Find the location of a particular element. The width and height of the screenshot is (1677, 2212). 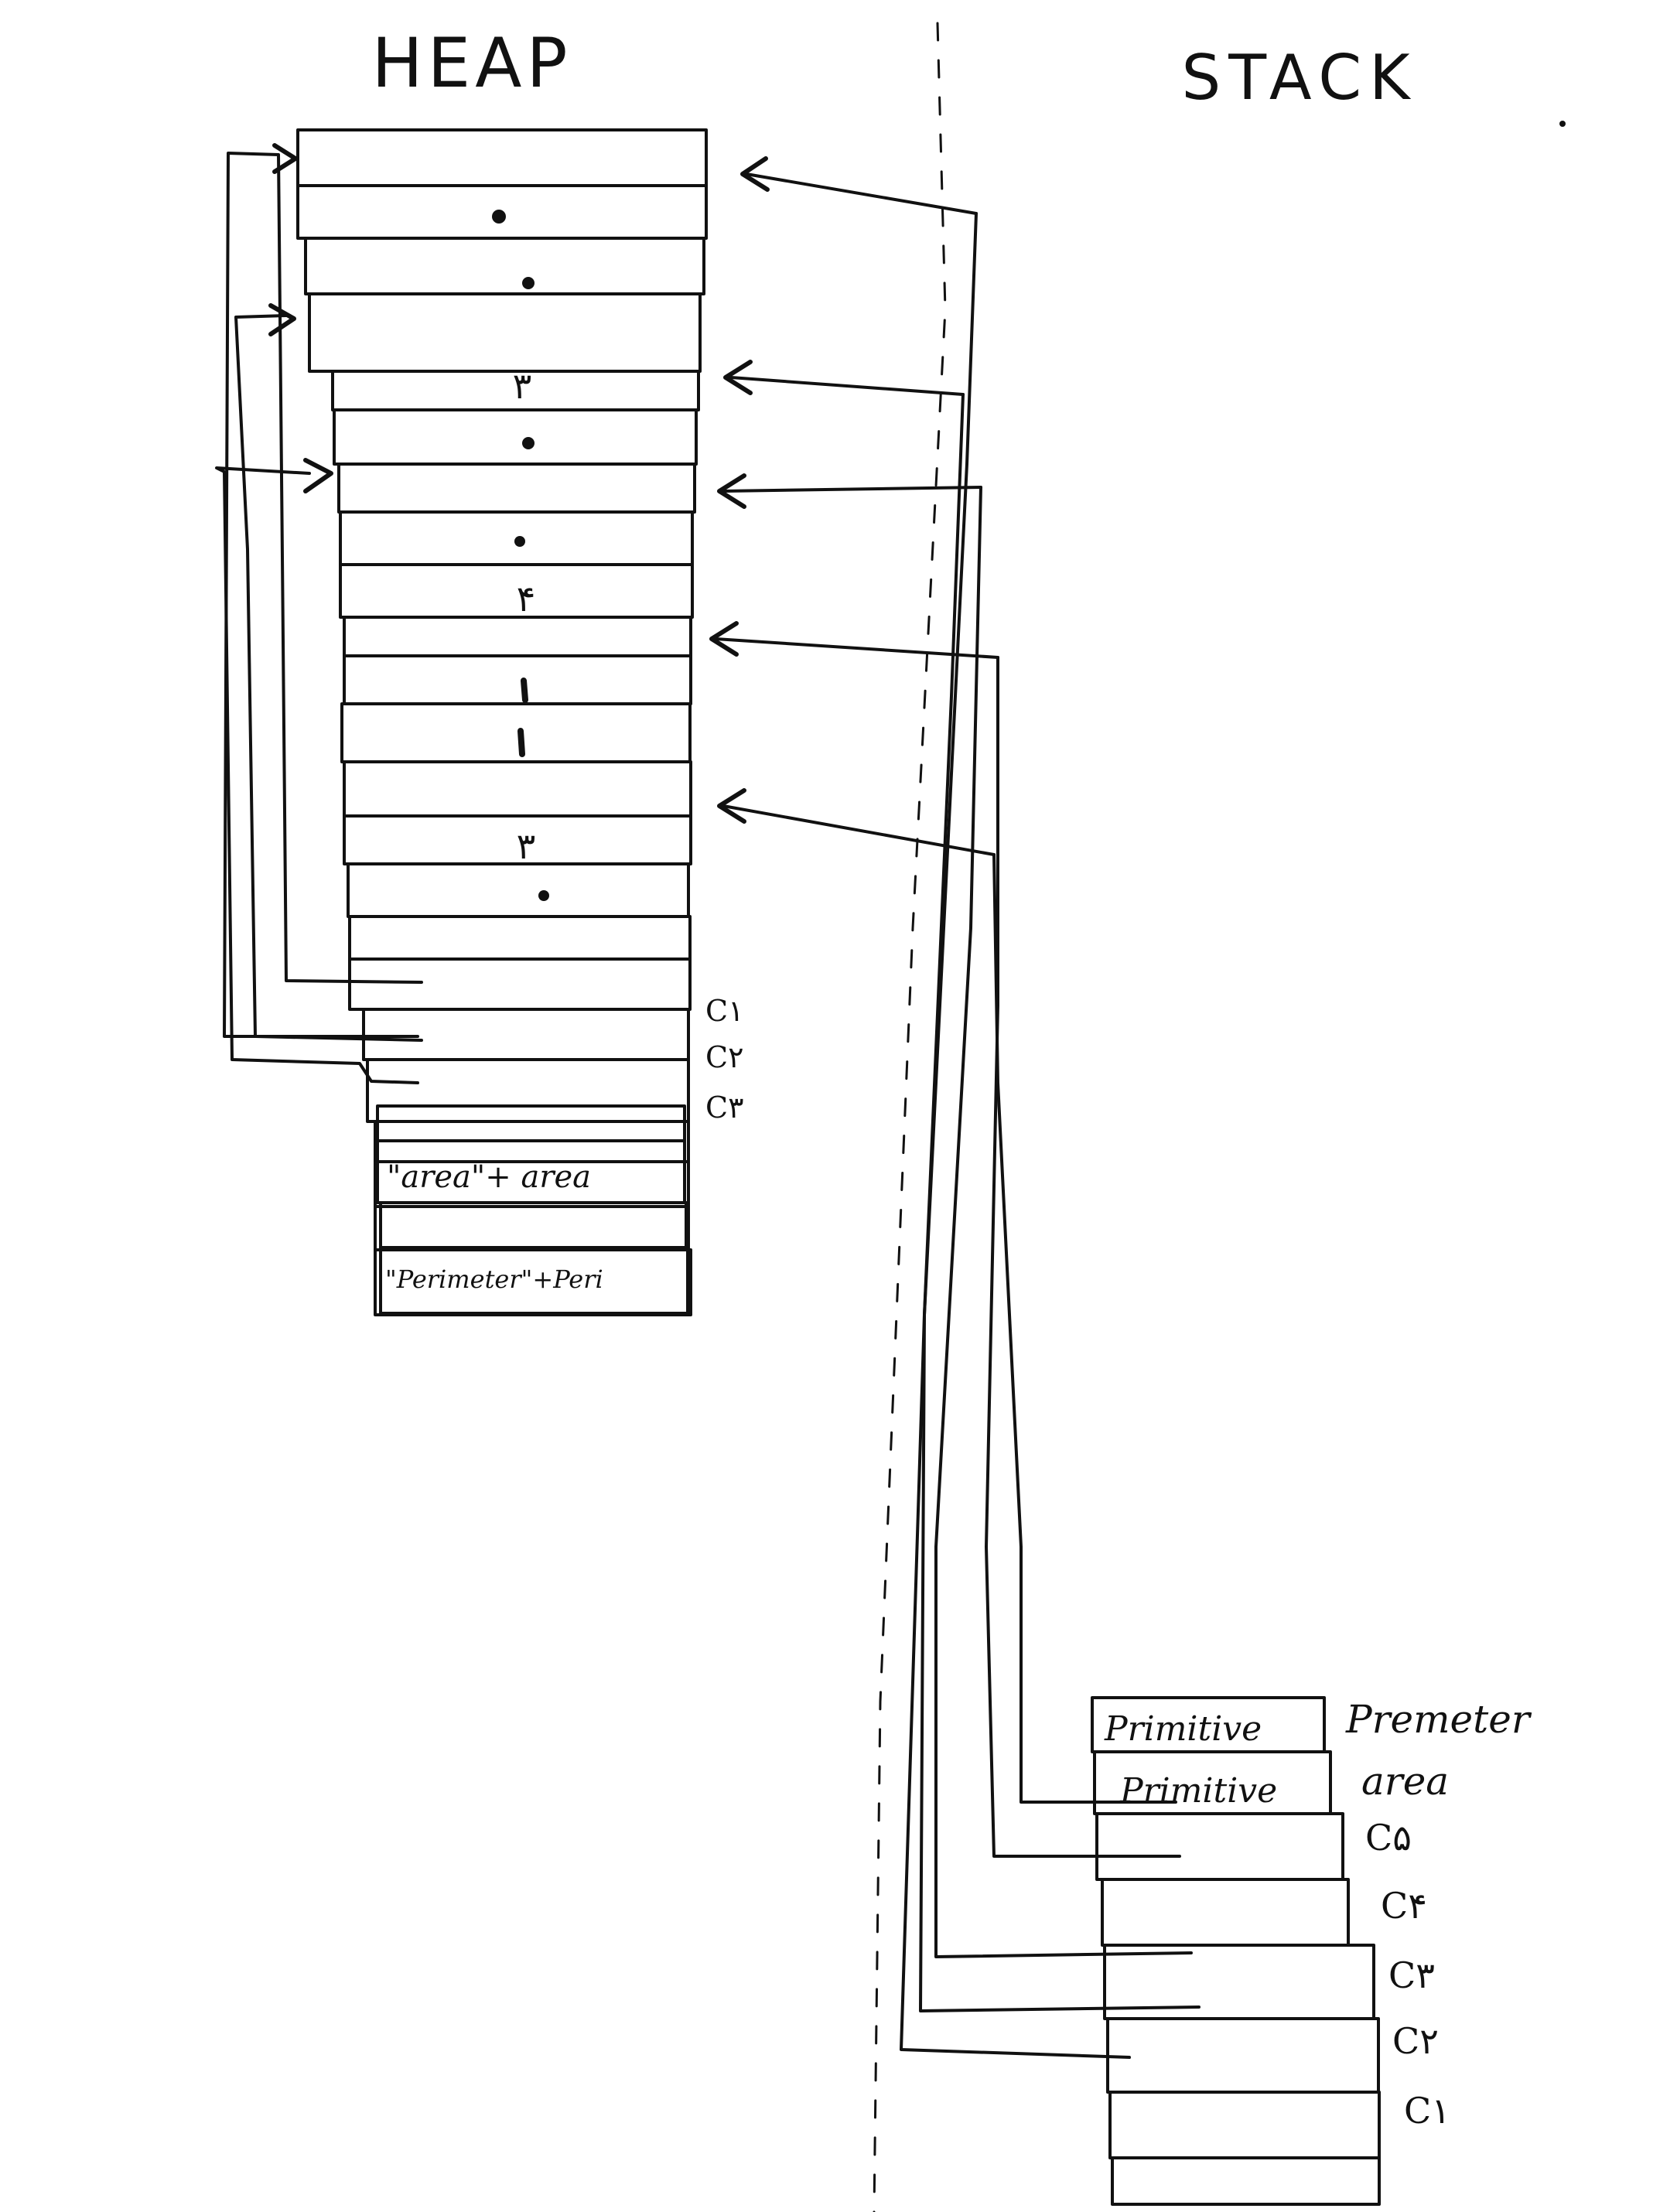

stack-heading: STACK is located at coordinates (1299, 78).